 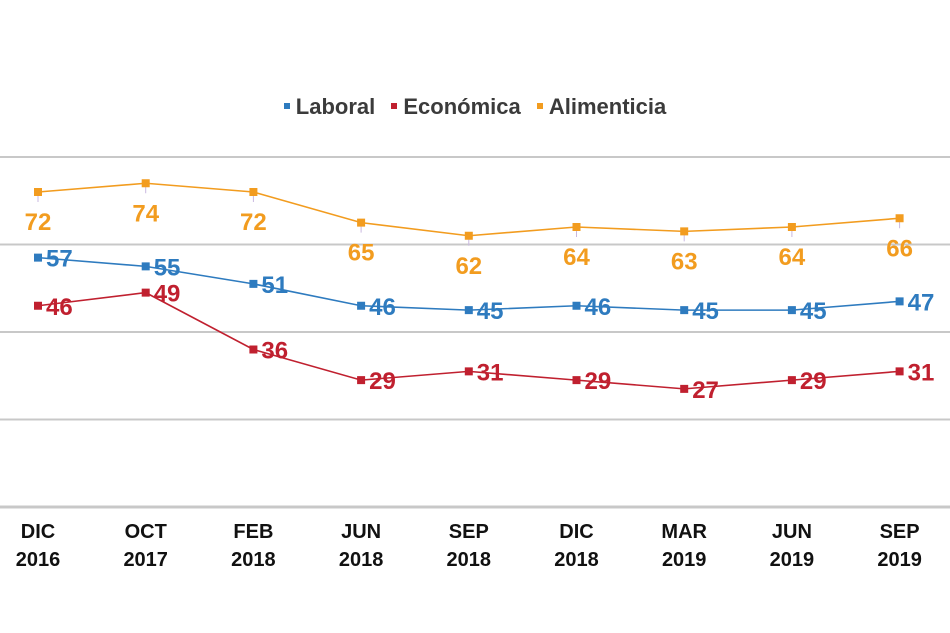 What do you see at coordinates (684, 261) in the screenshot?
I see `data-label-alimenticia: 63` at bounding box center [684, 261].